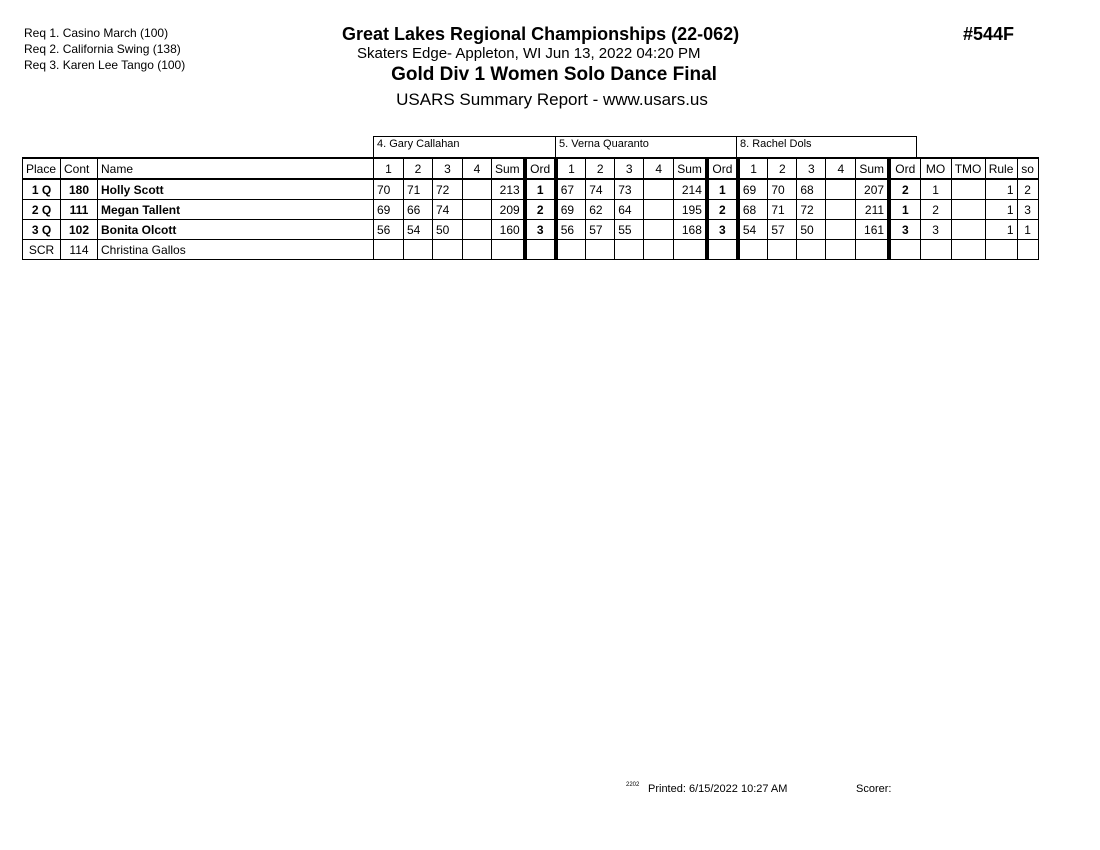 Image resolution: width=1100 pixels, height=850 pixels. What do you see at coordinates (600, 209) in the screenshot?
I see `mark-cell: 62` at bounding box center [600, 209].